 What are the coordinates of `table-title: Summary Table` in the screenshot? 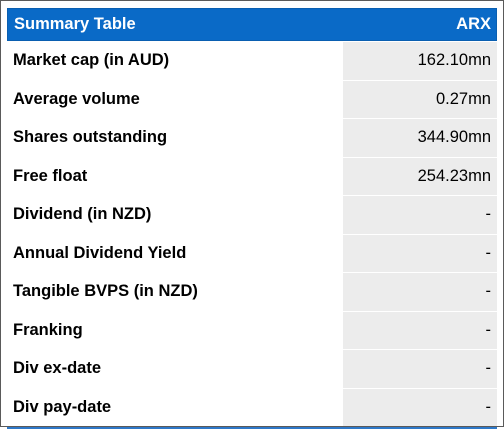 It's located at (75, 24).